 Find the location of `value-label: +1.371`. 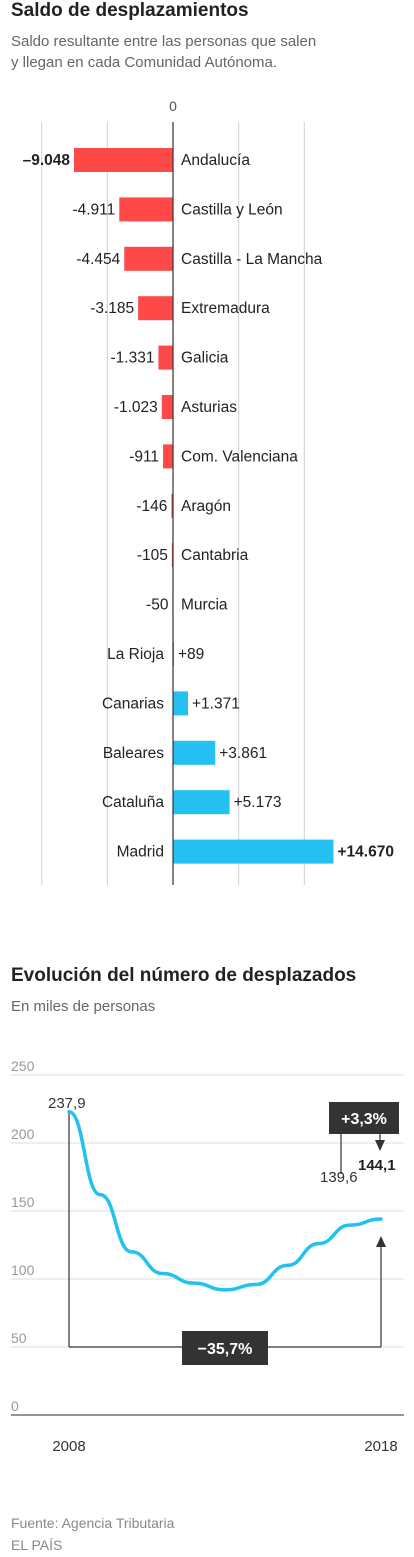

value-label: +1.371 is located at coordinates (216, 703).